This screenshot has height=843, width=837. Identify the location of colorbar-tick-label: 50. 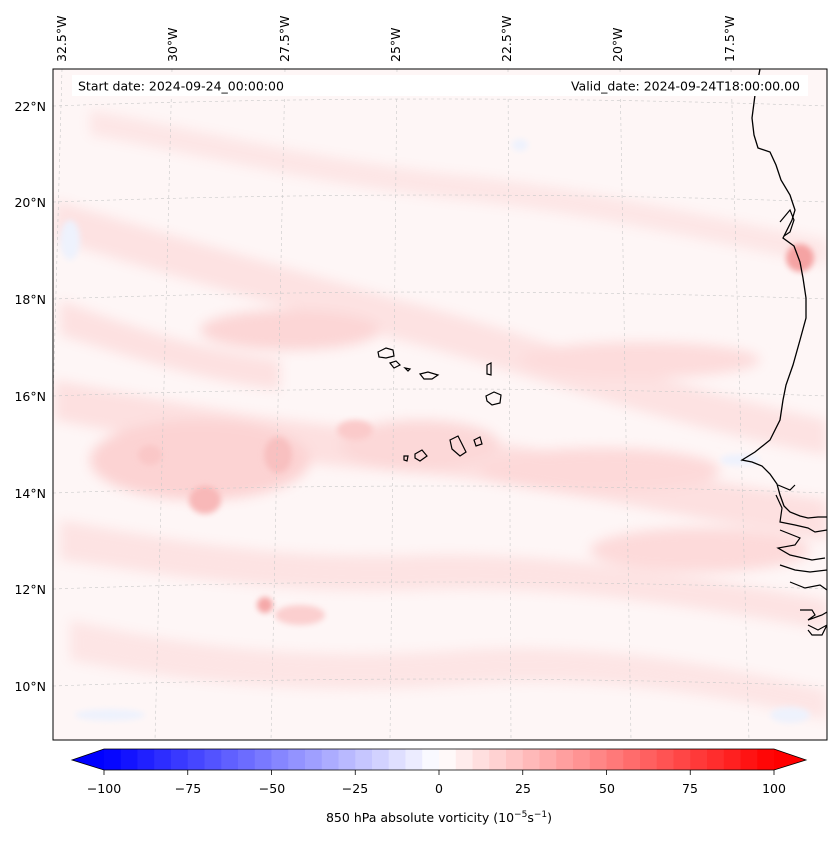
(607, 788).